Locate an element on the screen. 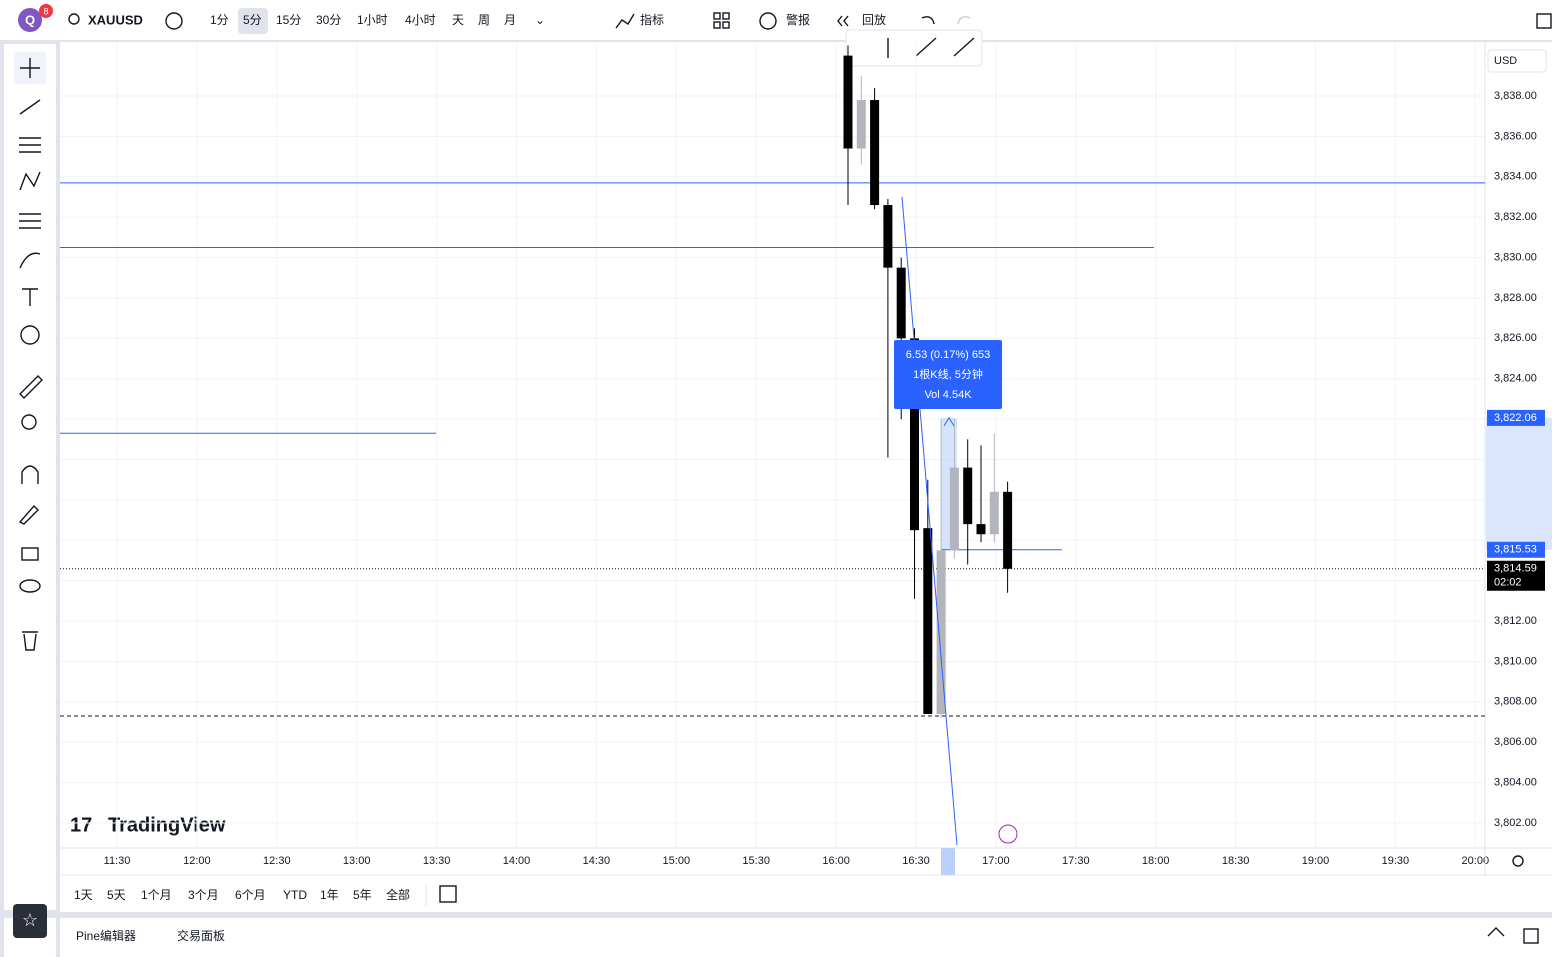 The image size is (1552, 957). y-tick-label: 3,832.00 is located at coordinates (1515, 217).